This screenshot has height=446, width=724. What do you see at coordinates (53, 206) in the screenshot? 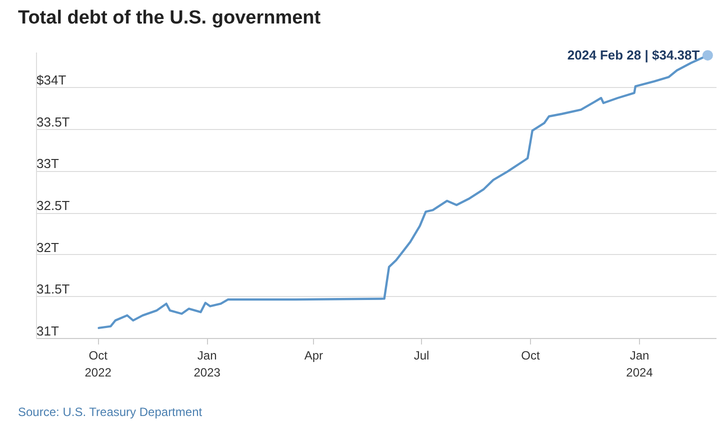
I see `y-tick-label: 32.5T` at bounding box center [53, 206].